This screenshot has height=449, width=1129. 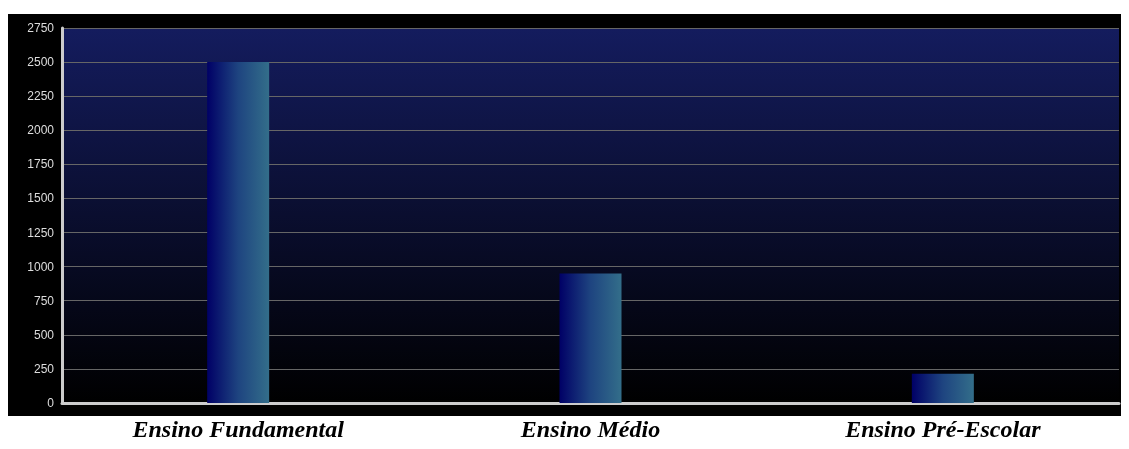 What do you see at coordinates (44, 300) in the screenshot?
I see `y-tick-label: 750` at bounding box center [44, 300].